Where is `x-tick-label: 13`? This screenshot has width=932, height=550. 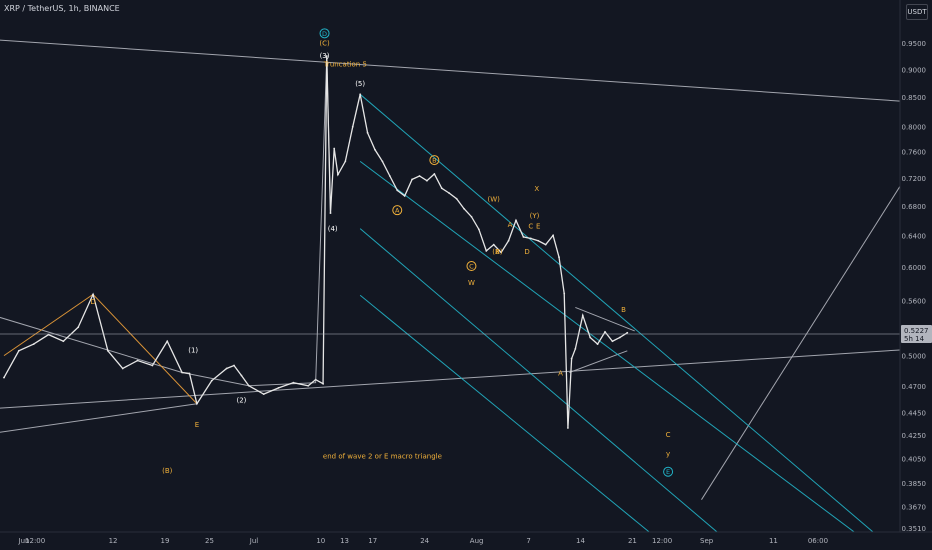
x-tick-label: 13 is located at coordinates (344, 541).